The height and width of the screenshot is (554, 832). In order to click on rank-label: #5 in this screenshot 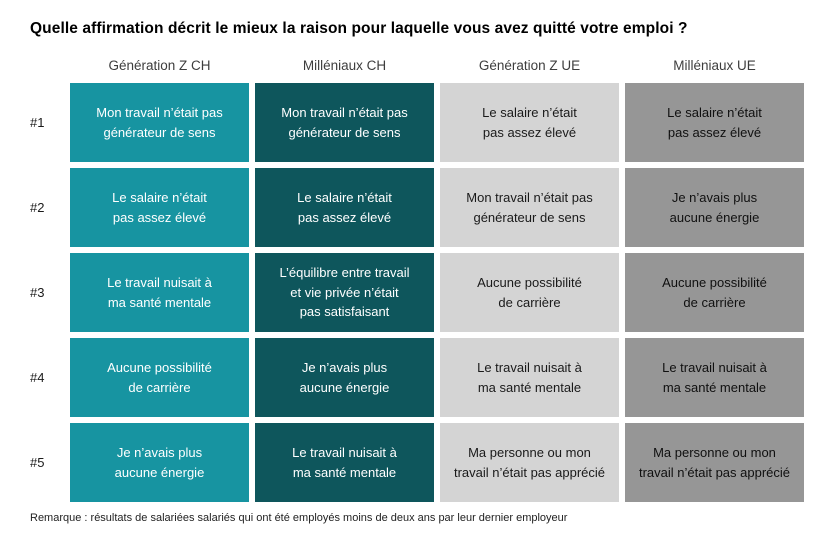, I will do `click(37, 462)`.